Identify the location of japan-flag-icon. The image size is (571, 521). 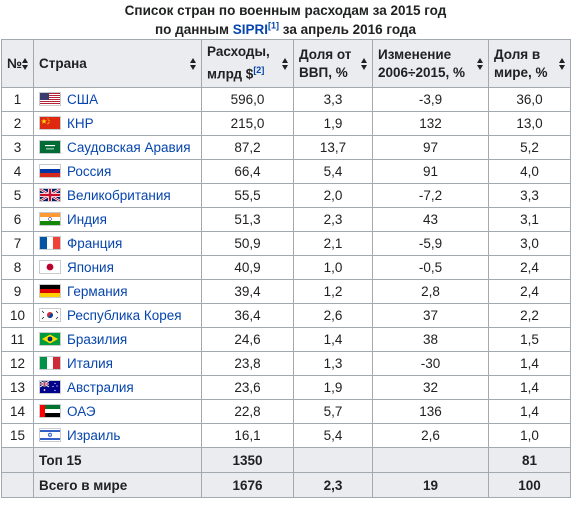
(50, 267).